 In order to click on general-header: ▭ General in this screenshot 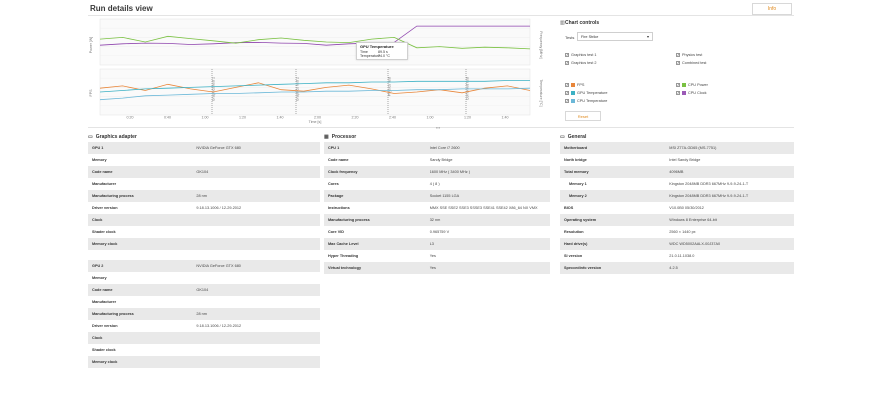, I will do `click(677, 137)`.